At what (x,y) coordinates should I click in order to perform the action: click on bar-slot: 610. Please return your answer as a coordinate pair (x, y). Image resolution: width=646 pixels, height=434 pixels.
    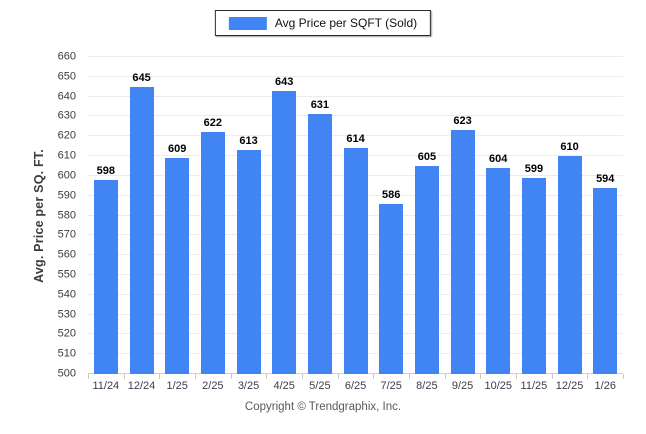
    Looking at the image, I should click on (570, 215).